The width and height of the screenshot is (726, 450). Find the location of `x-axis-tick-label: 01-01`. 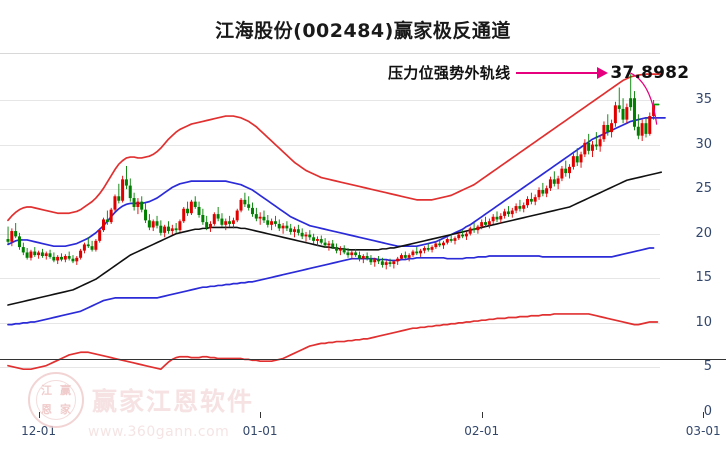

x-axis-tick-label: 01-01 is located at coordinates (260, 431).